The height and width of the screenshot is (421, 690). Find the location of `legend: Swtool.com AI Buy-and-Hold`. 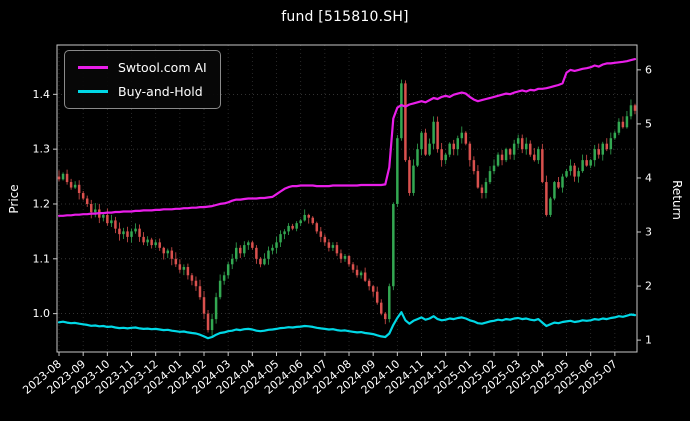

legend: Swtool.com AI Buy-and-Hold is located at coordinates (142, 79).